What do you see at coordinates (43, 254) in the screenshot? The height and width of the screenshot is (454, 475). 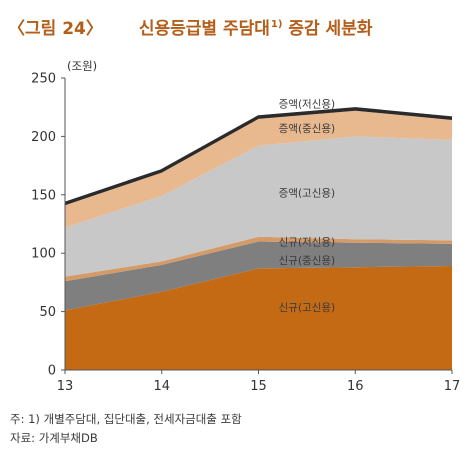 I see `y-tick-label: 100` at bounding box center [43, 254].